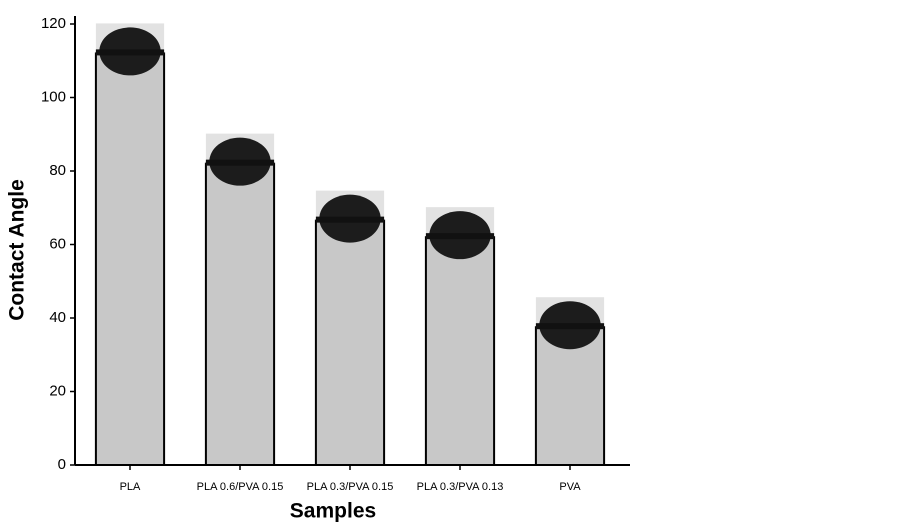 The image size is (902, 526). I want to click on y-tick-label: 0, so click(62, 464).